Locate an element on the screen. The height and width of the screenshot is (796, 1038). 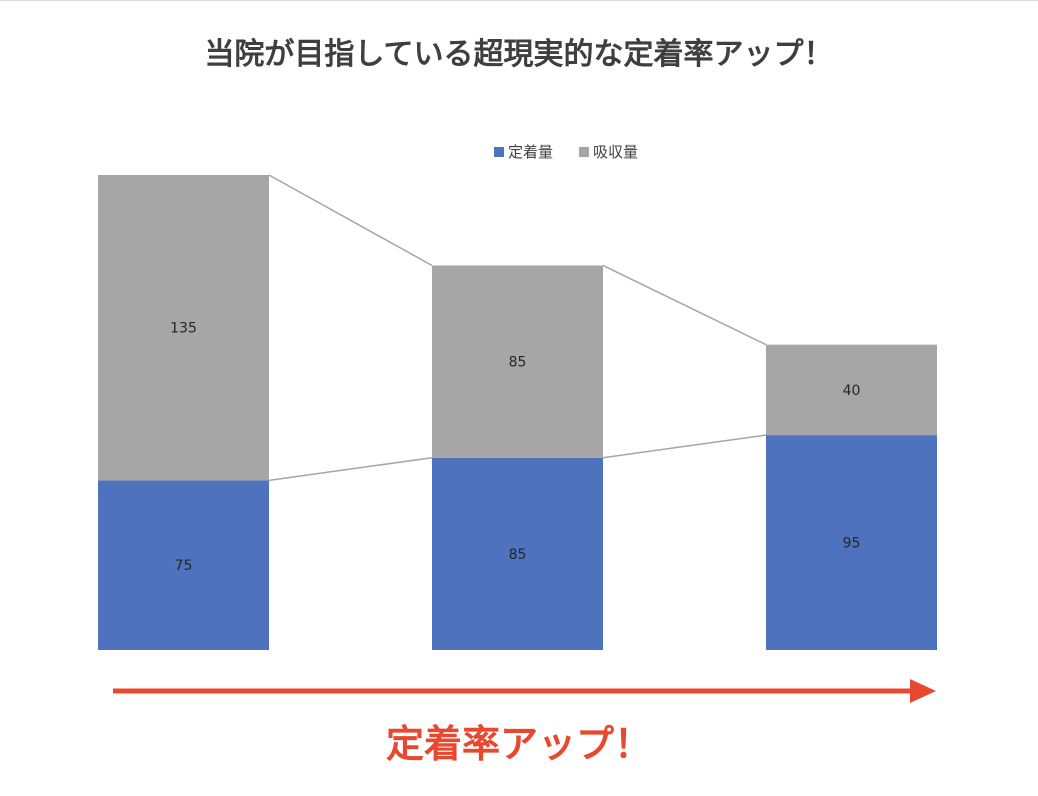
value-label-teichakuryo-2: 85 is located at coordinates (518, 555).